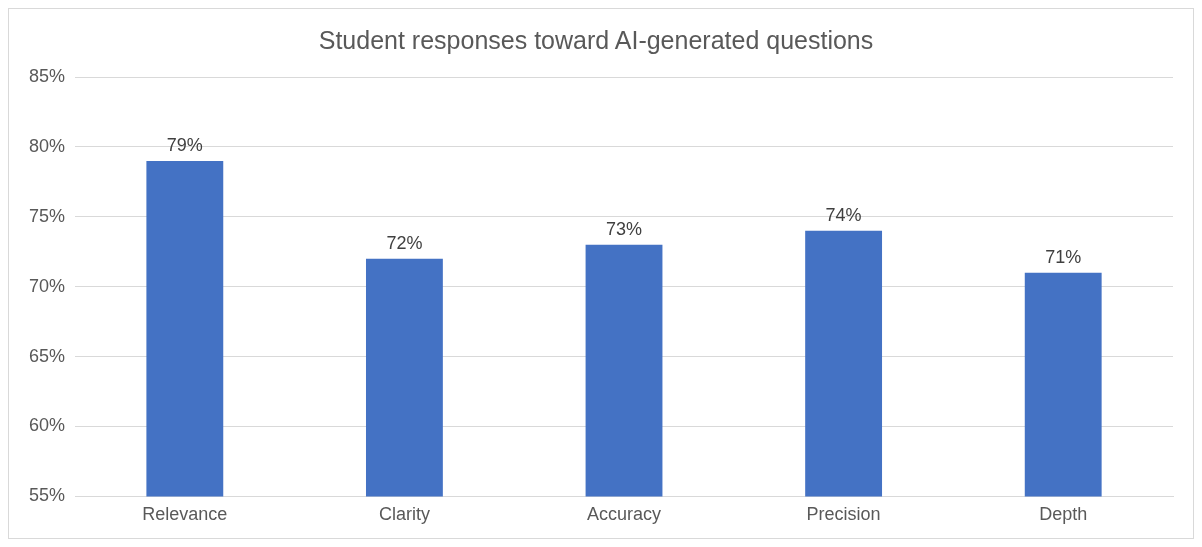 This screenshot has height=547, width=1202. What do you see at coordinates (47, 355) in the screenshot?
I see `y-tick-label: 65%` at bounding box center [47, 355].